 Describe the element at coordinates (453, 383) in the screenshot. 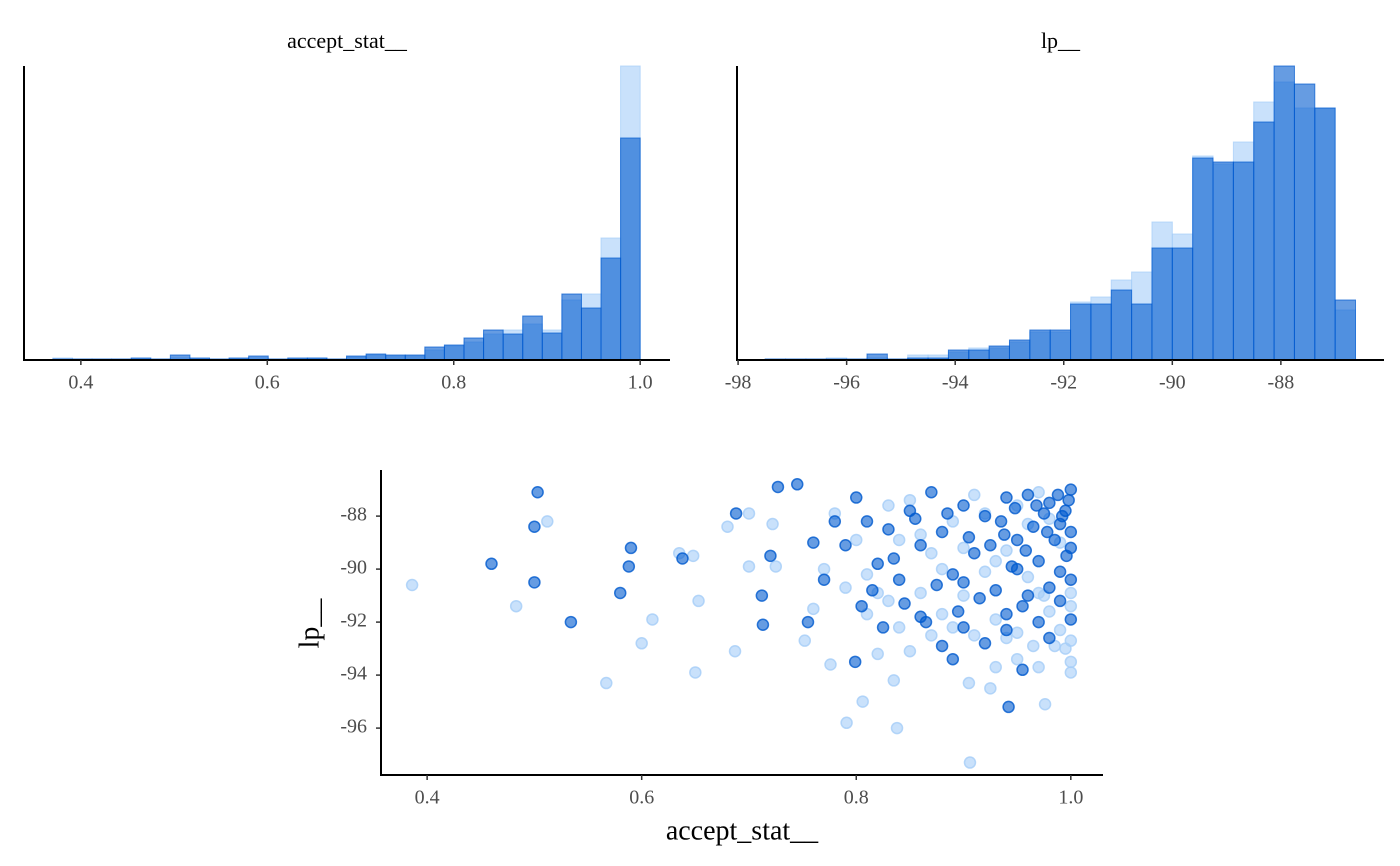

I see `x-tick-label: 0.8` at that location.